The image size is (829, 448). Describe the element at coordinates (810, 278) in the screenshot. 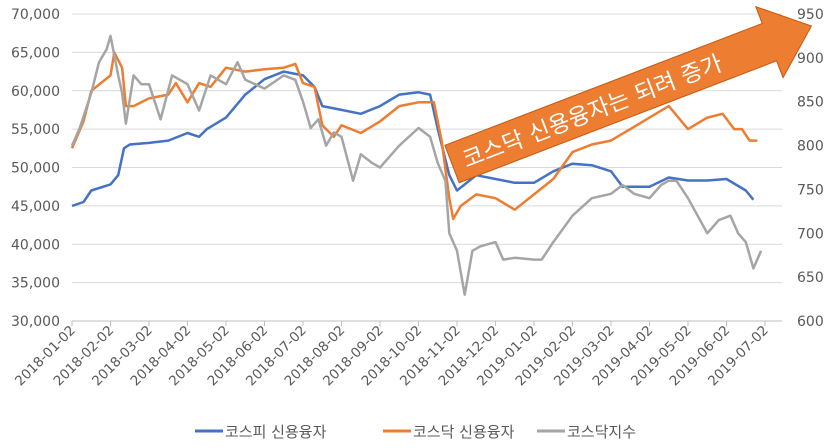

I see `y-right-tick-label: 650` at that location.